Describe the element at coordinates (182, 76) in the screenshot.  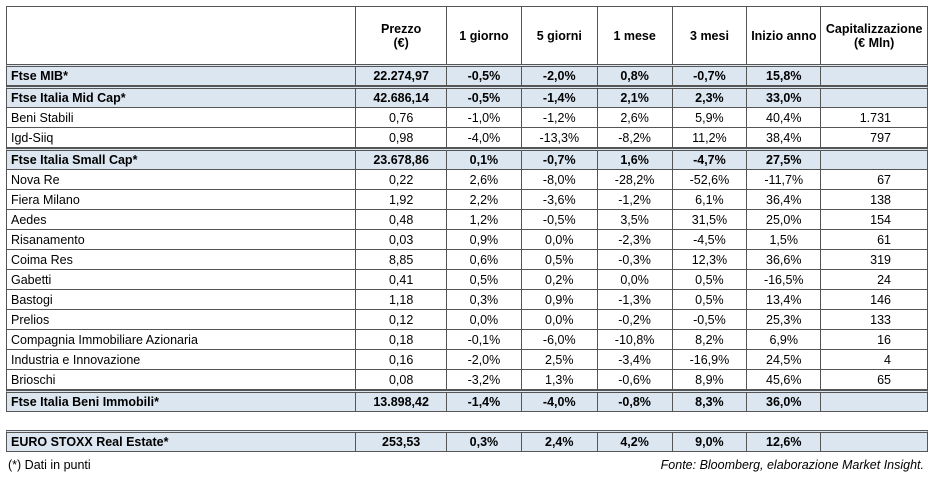
I see `row-label: Ftse MIB*` at that location.